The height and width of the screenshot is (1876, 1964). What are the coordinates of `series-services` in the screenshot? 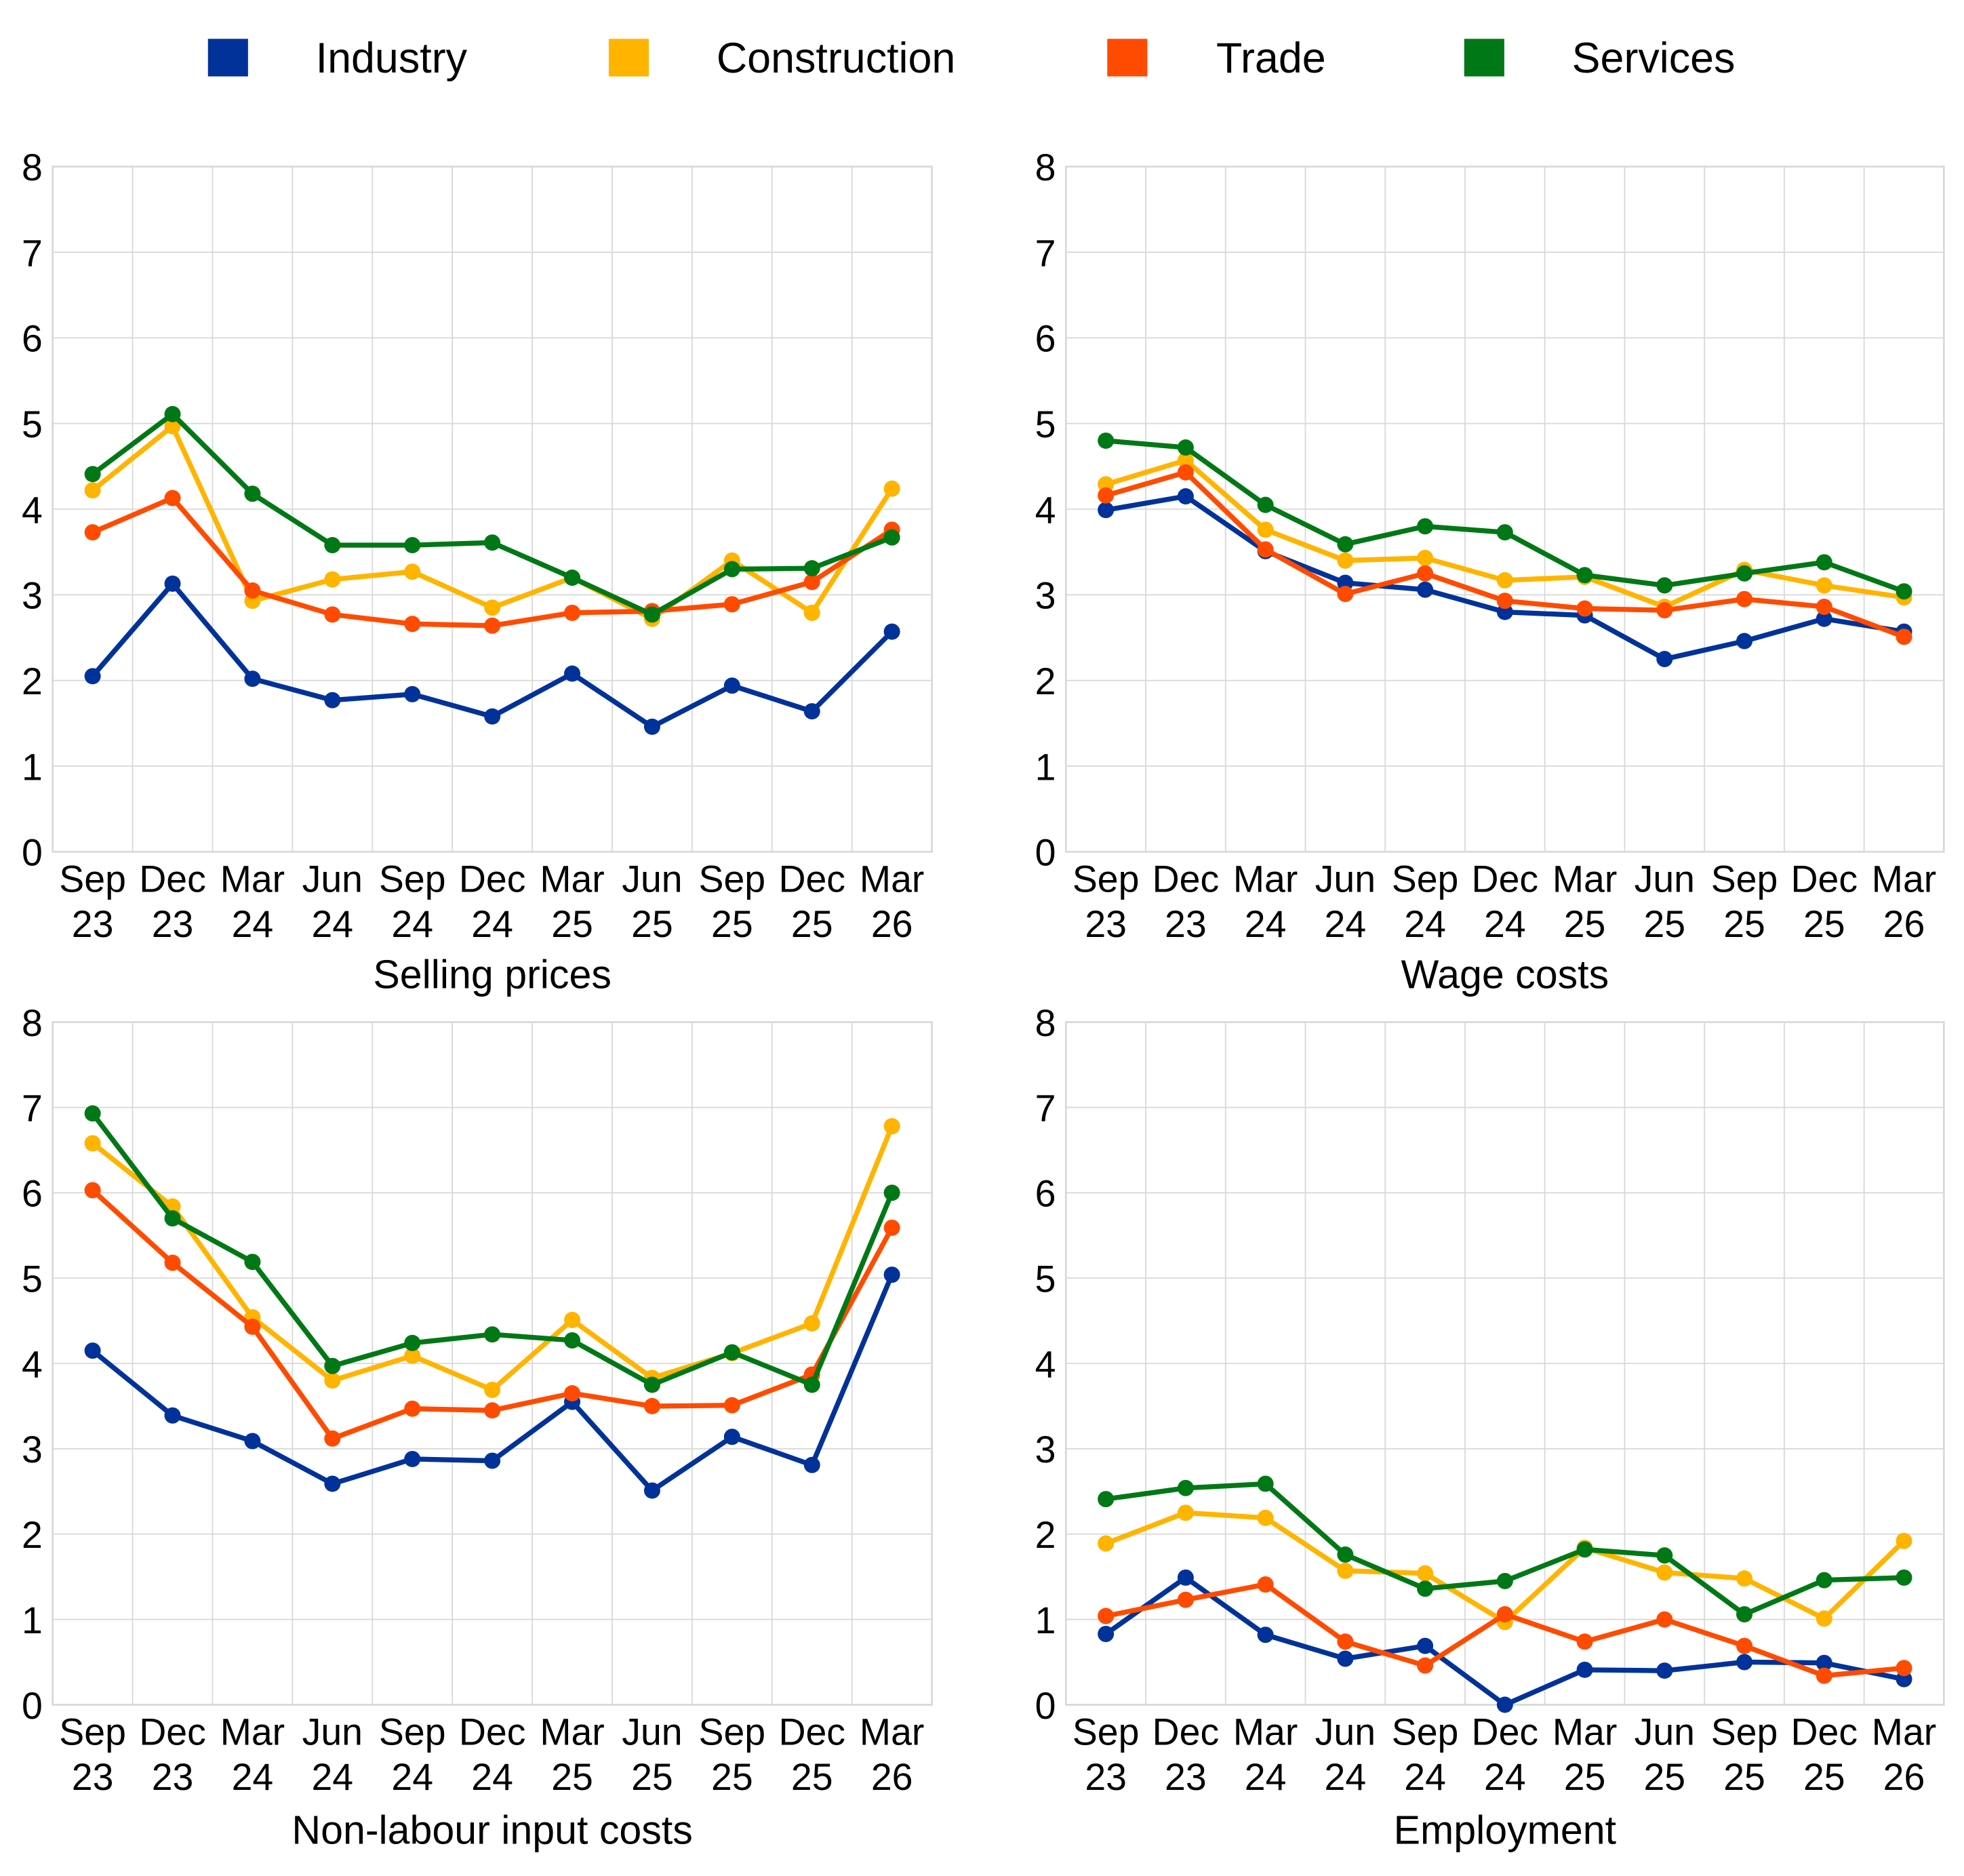 It's located at (492, 1249).